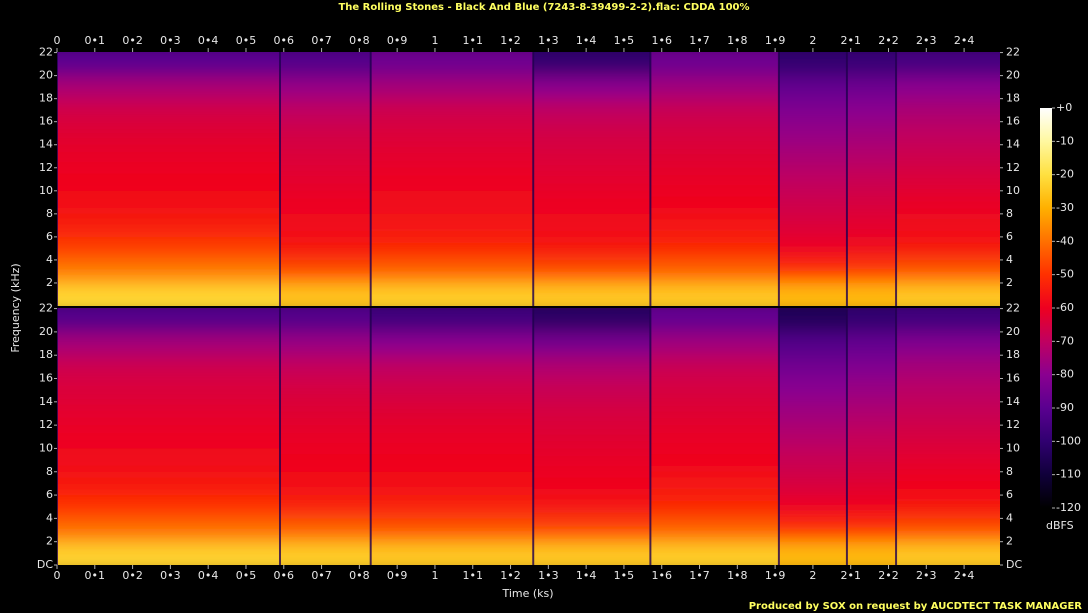 This screenshot has height=613, width=1088. What do you see at coordinates (1068, 474) in the screenshot?
I see `colorbar-tick-label: -110` at bounding box center [1068, 474].